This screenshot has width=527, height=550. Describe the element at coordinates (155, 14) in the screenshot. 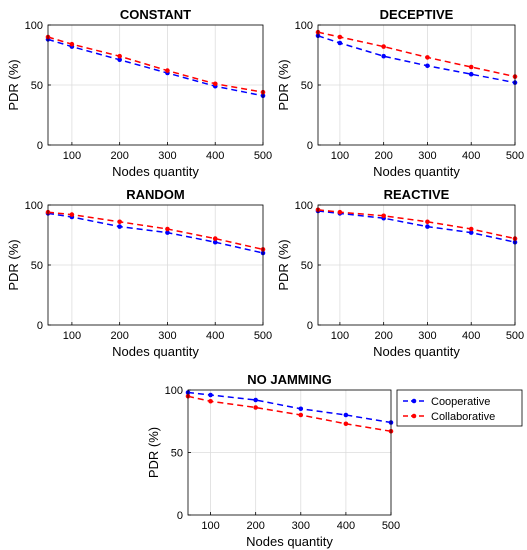

I see `chart-title: CONSTANT` at that location.